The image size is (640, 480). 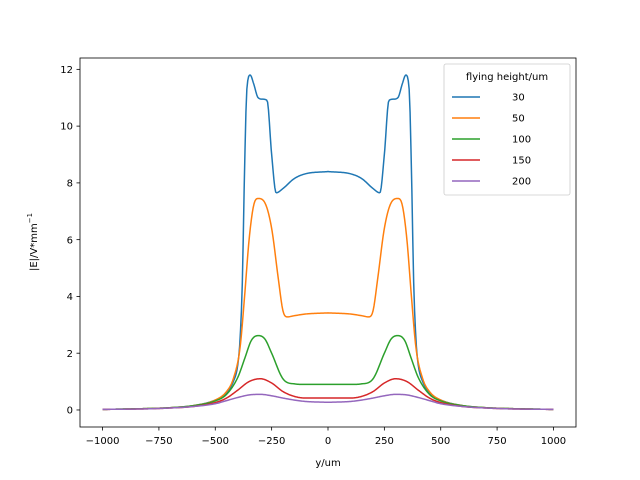 I want to click on x-axis-ticks: −1000 −750 −500 −250 0 250 500 750 1000, so click(x=326, y=437).